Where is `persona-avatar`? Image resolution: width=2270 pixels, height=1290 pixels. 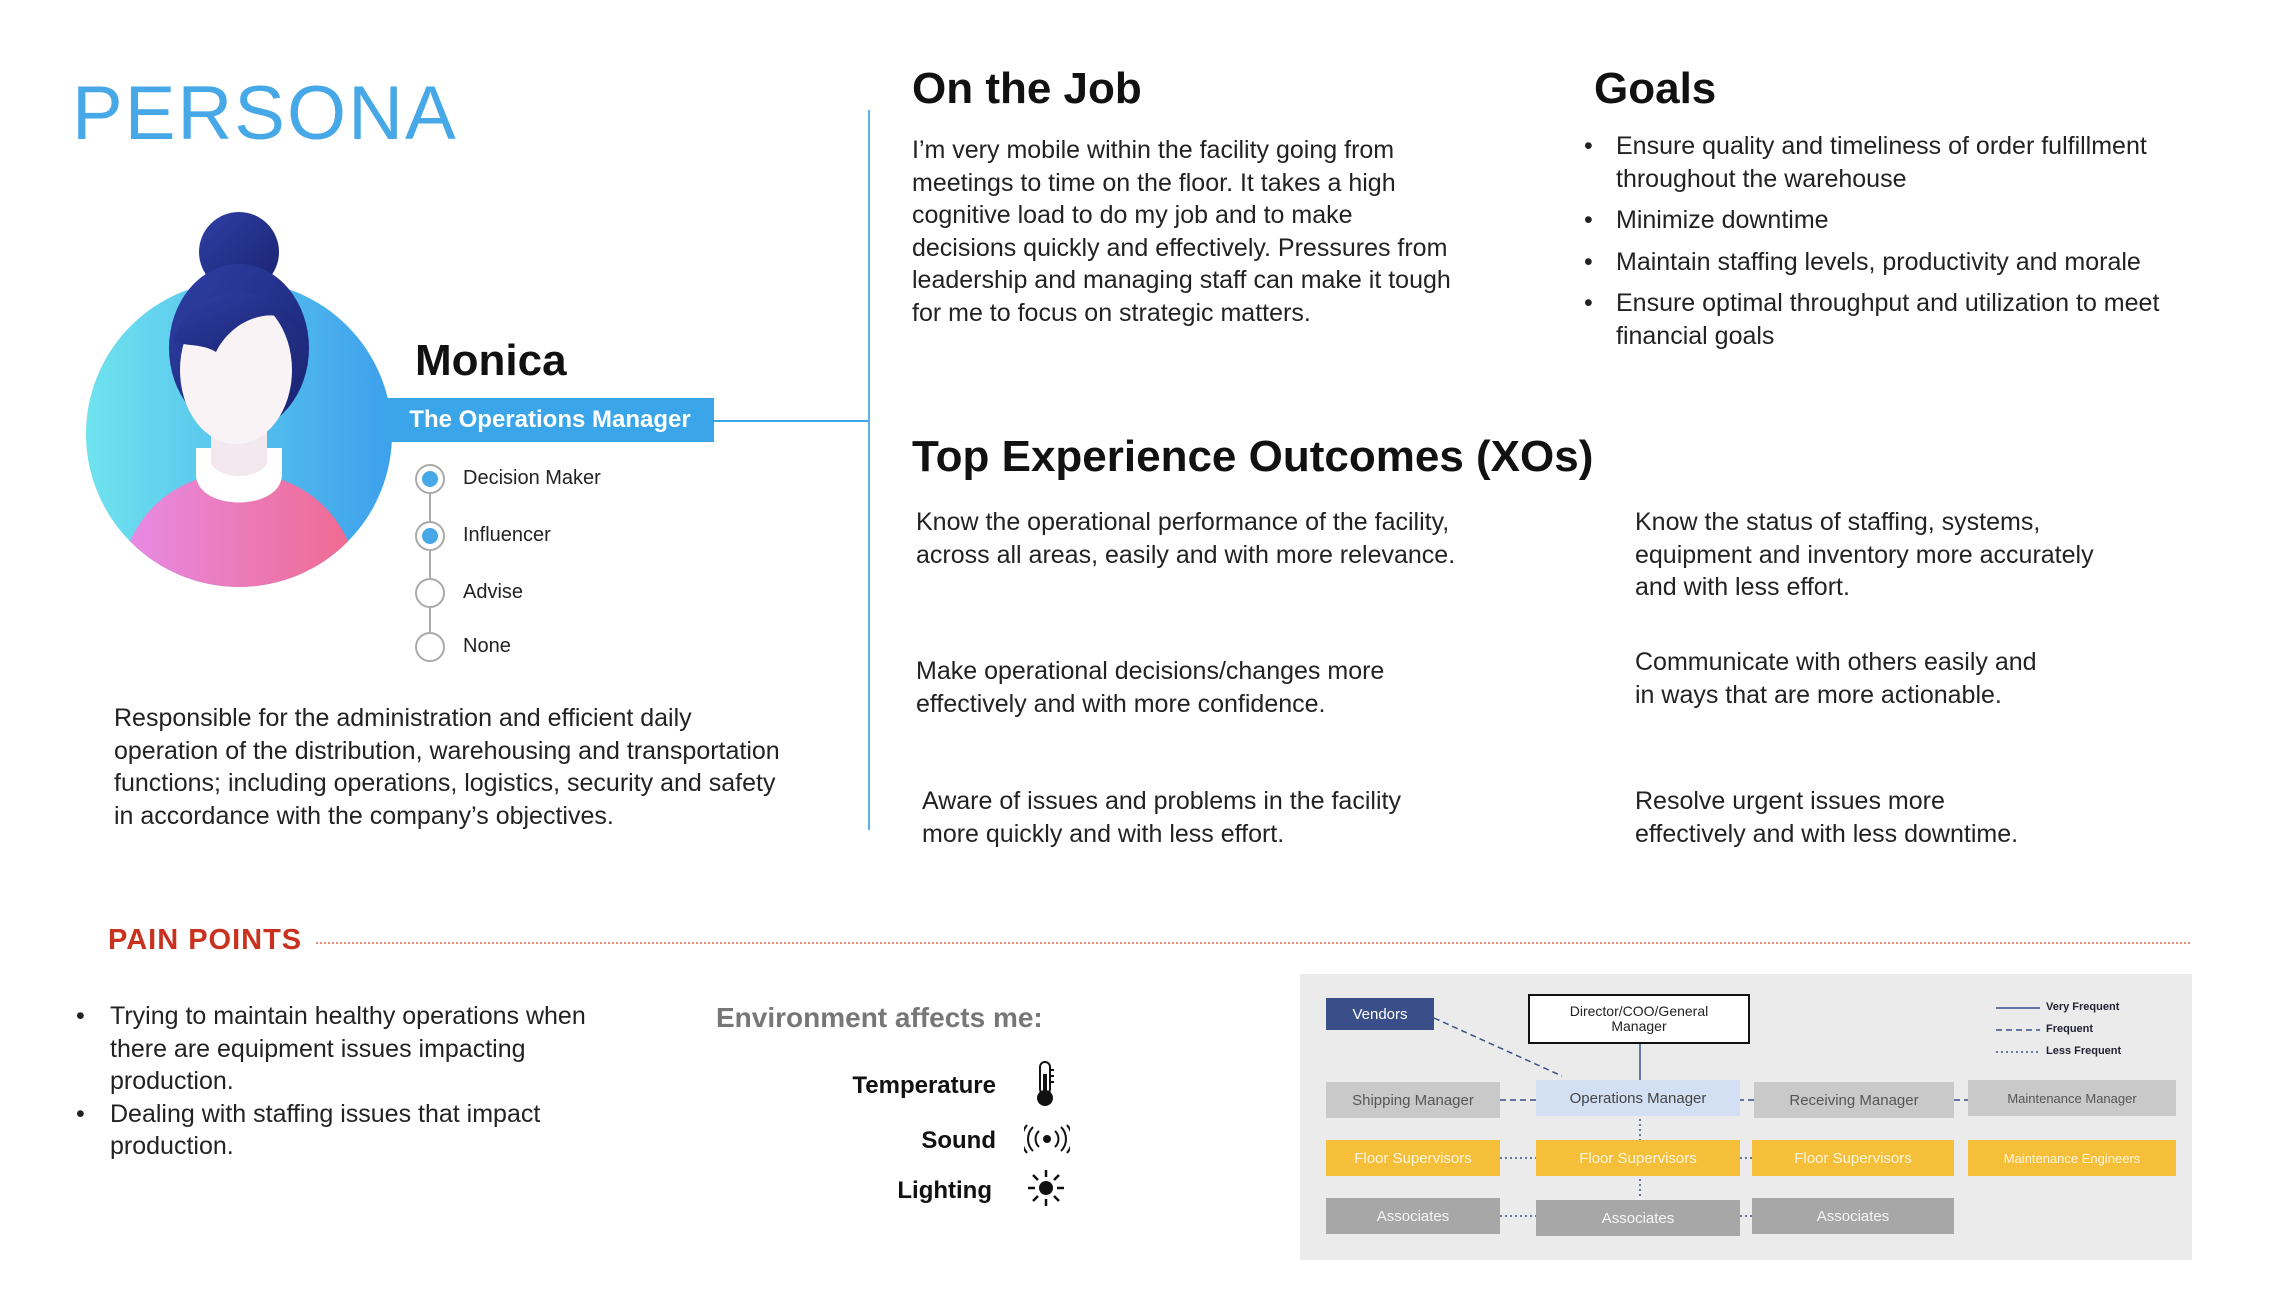
persona-avatar is located at coordinates (239, 399).